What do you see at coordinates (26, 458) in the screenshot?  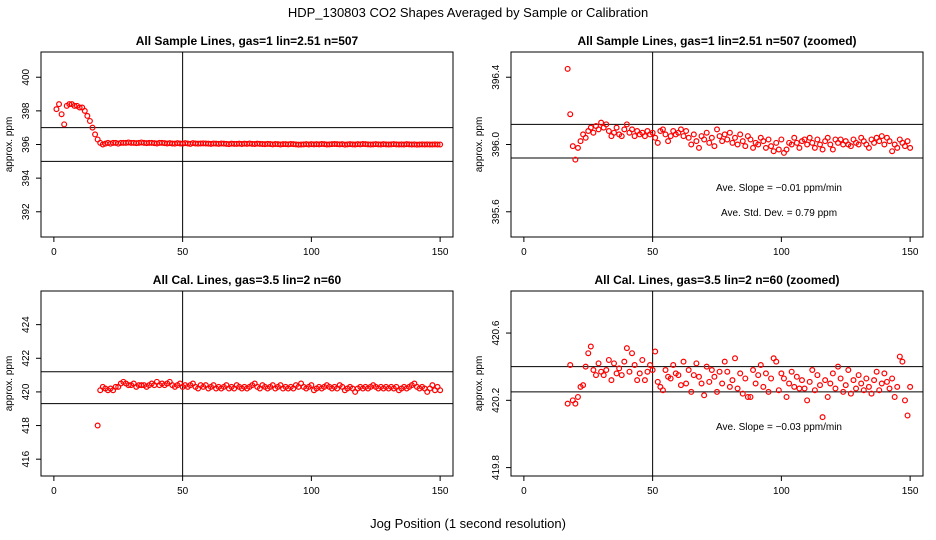 I see `y-tick-label: 416` at bounding box center [26, 458].